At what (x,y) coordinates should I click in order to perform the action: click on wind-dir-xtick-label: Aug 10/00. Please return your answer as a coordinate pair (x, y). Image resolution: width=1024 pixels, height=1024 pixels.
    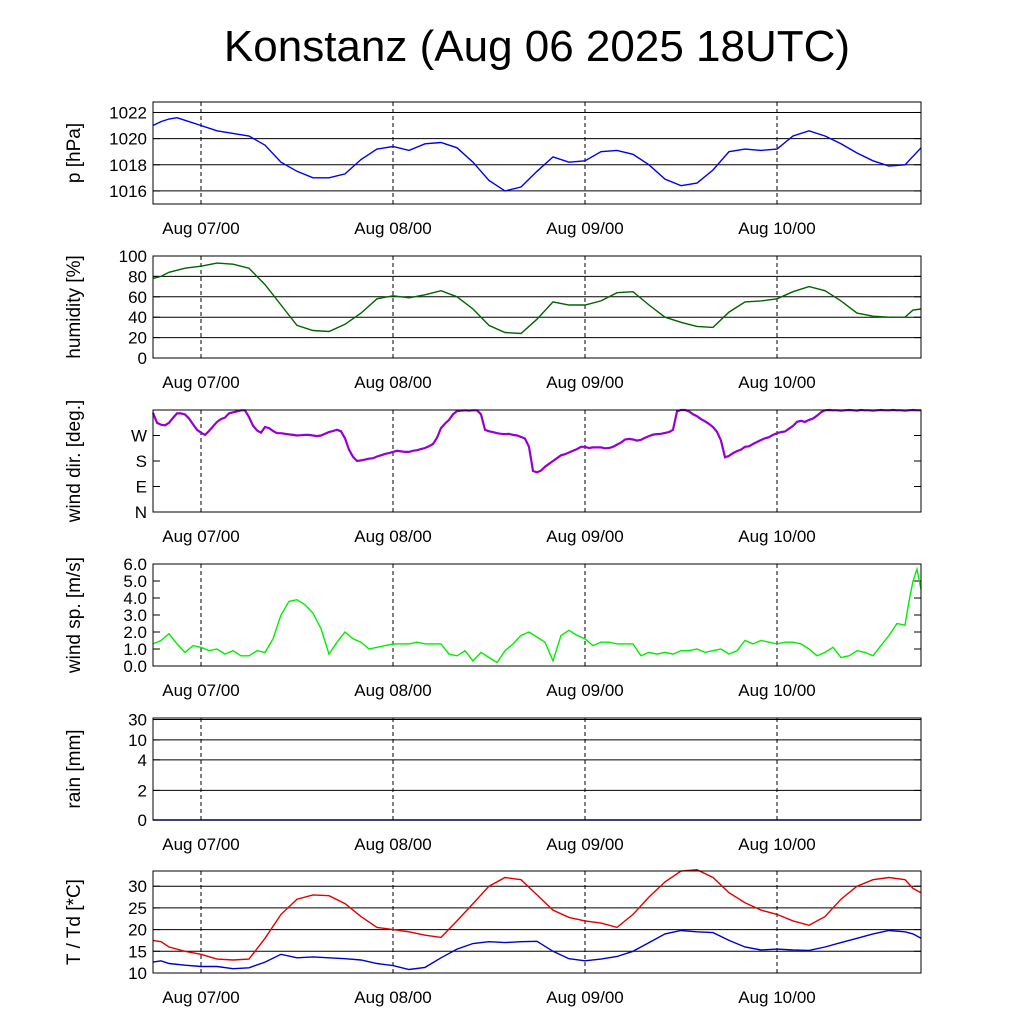
    Looking at the image, I should click on (777, 536).